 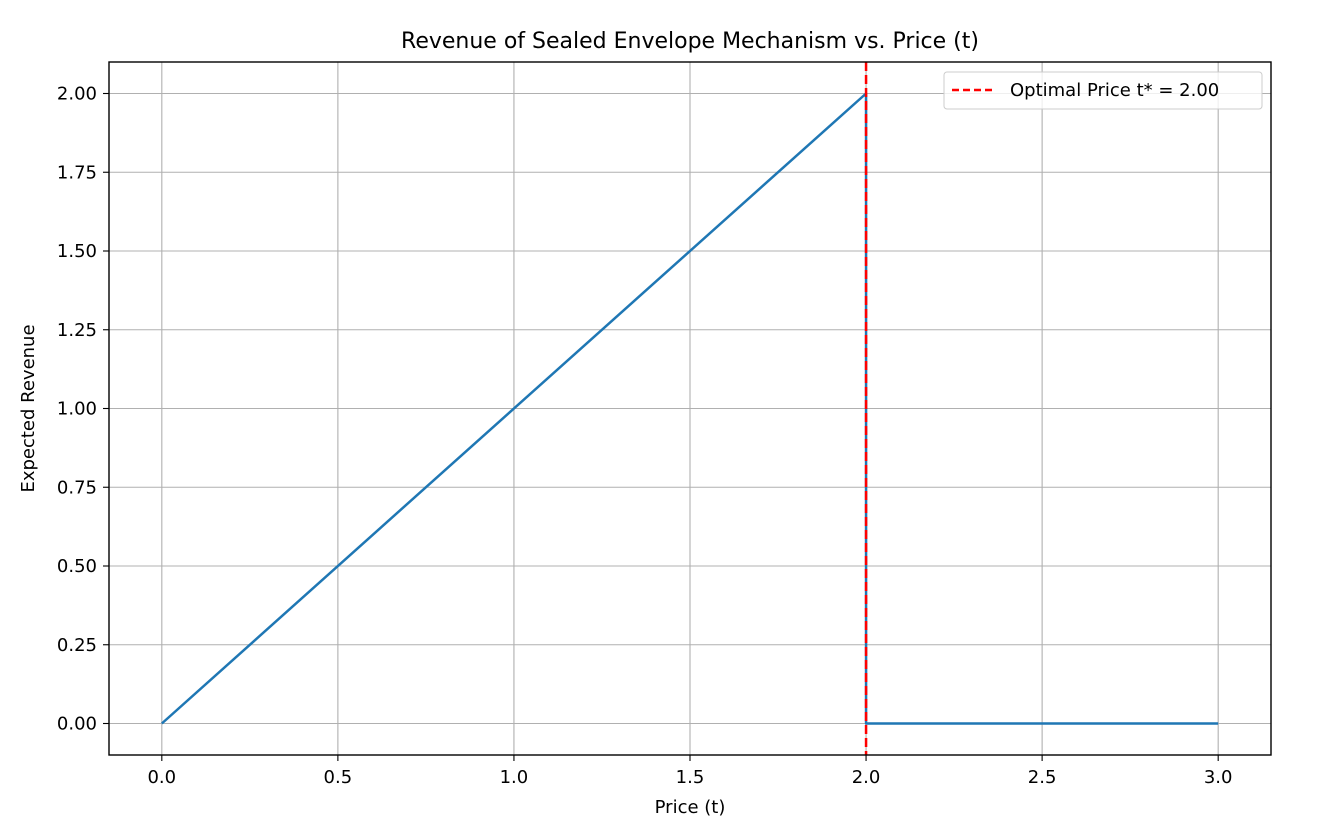 What do you see at coordinates (866, 777) in the screenshot?
I see `x-tick-label: 2.0` at bounding box center [866, 777].